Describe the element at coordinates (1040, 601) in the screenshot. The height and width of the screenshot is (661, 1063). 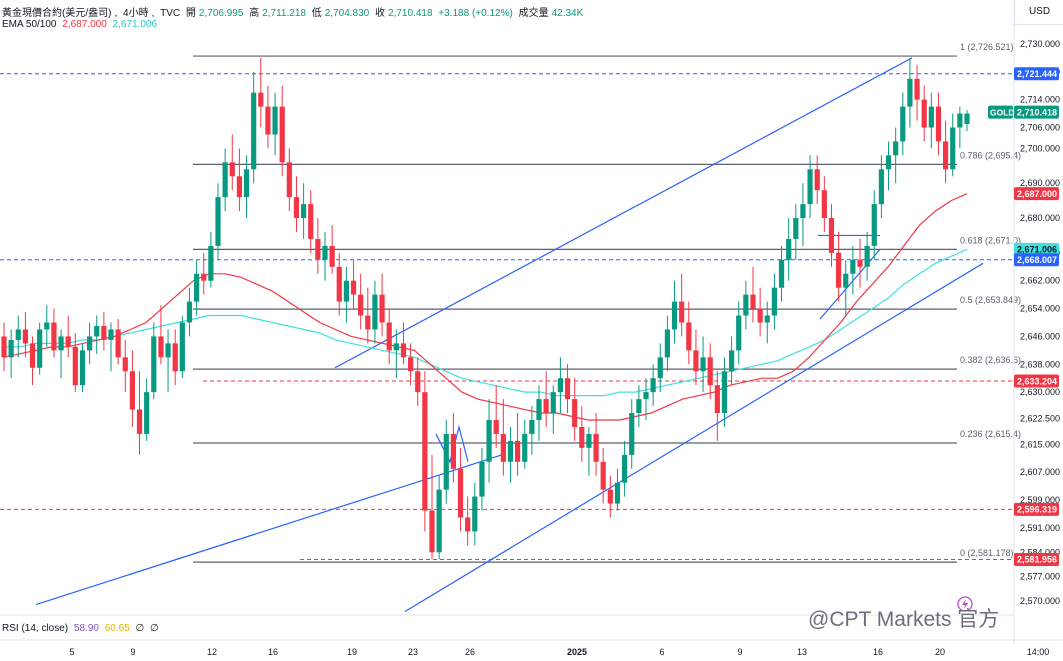
I see `price-tick-label: 2,570.000` at that location.